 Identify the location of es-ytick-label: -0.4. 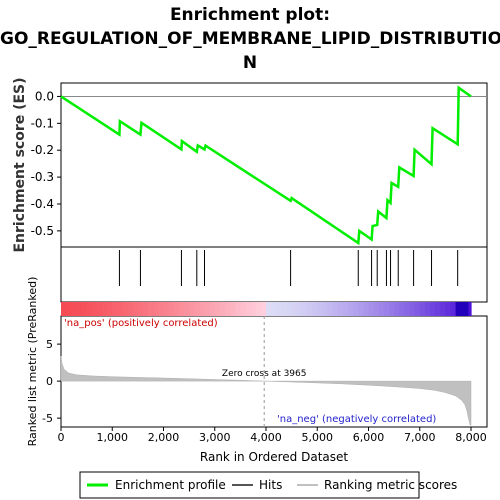
(42, 204).